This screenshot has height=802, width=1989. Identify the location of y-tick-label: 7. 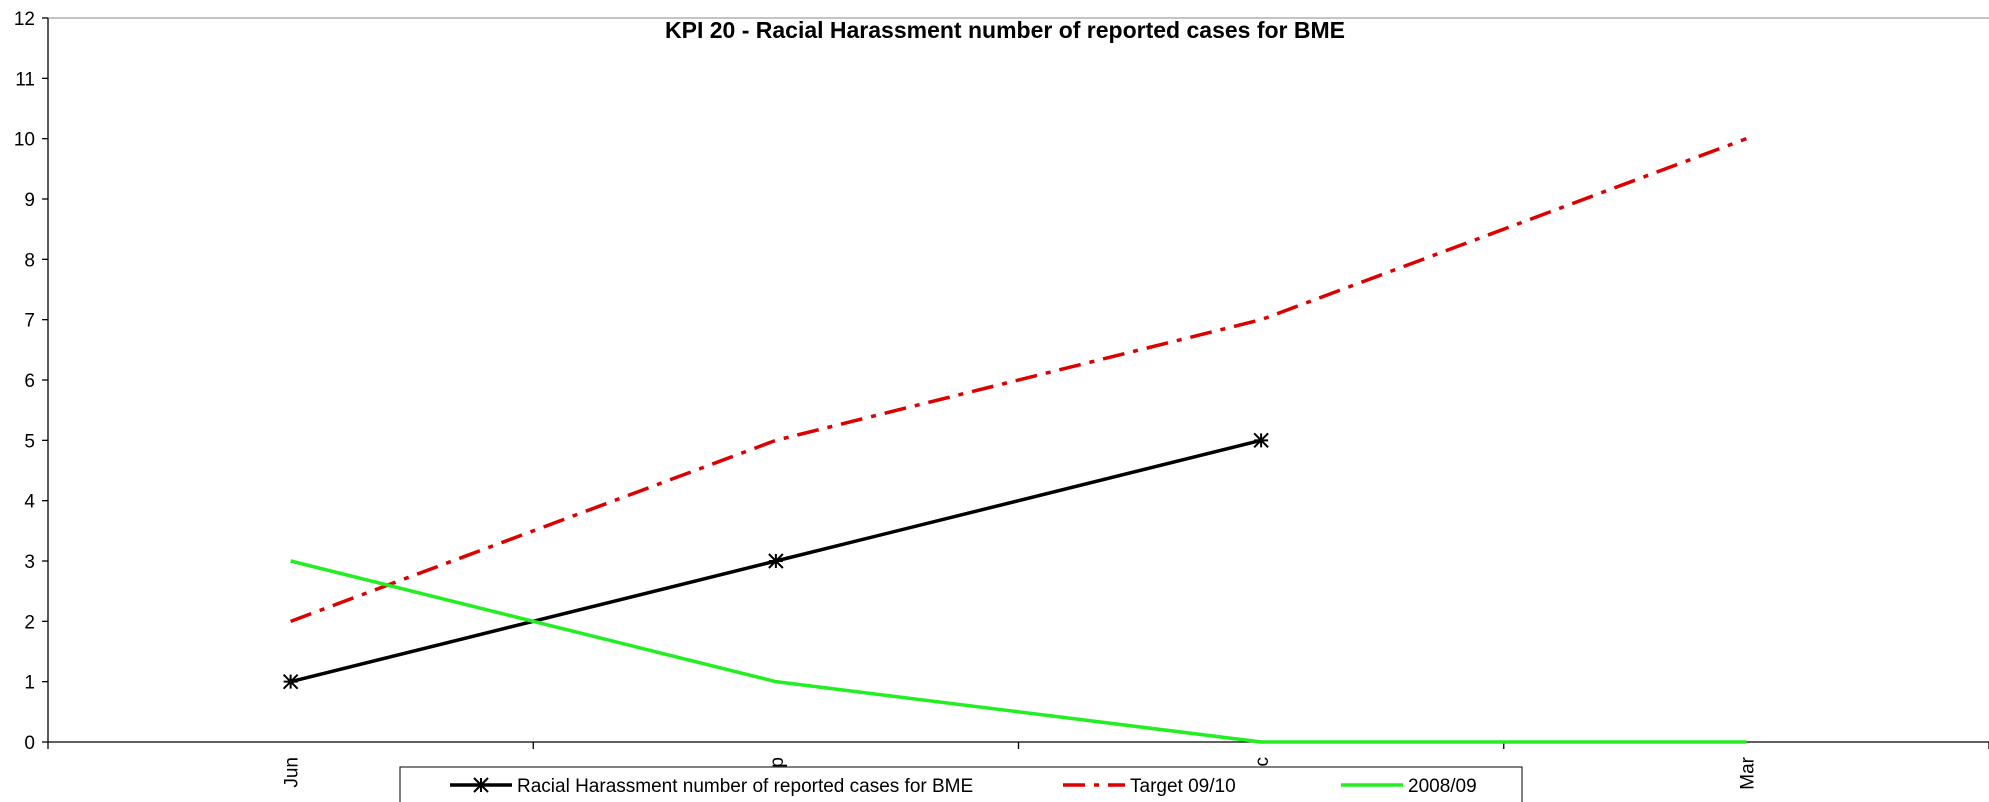
(29, 321).